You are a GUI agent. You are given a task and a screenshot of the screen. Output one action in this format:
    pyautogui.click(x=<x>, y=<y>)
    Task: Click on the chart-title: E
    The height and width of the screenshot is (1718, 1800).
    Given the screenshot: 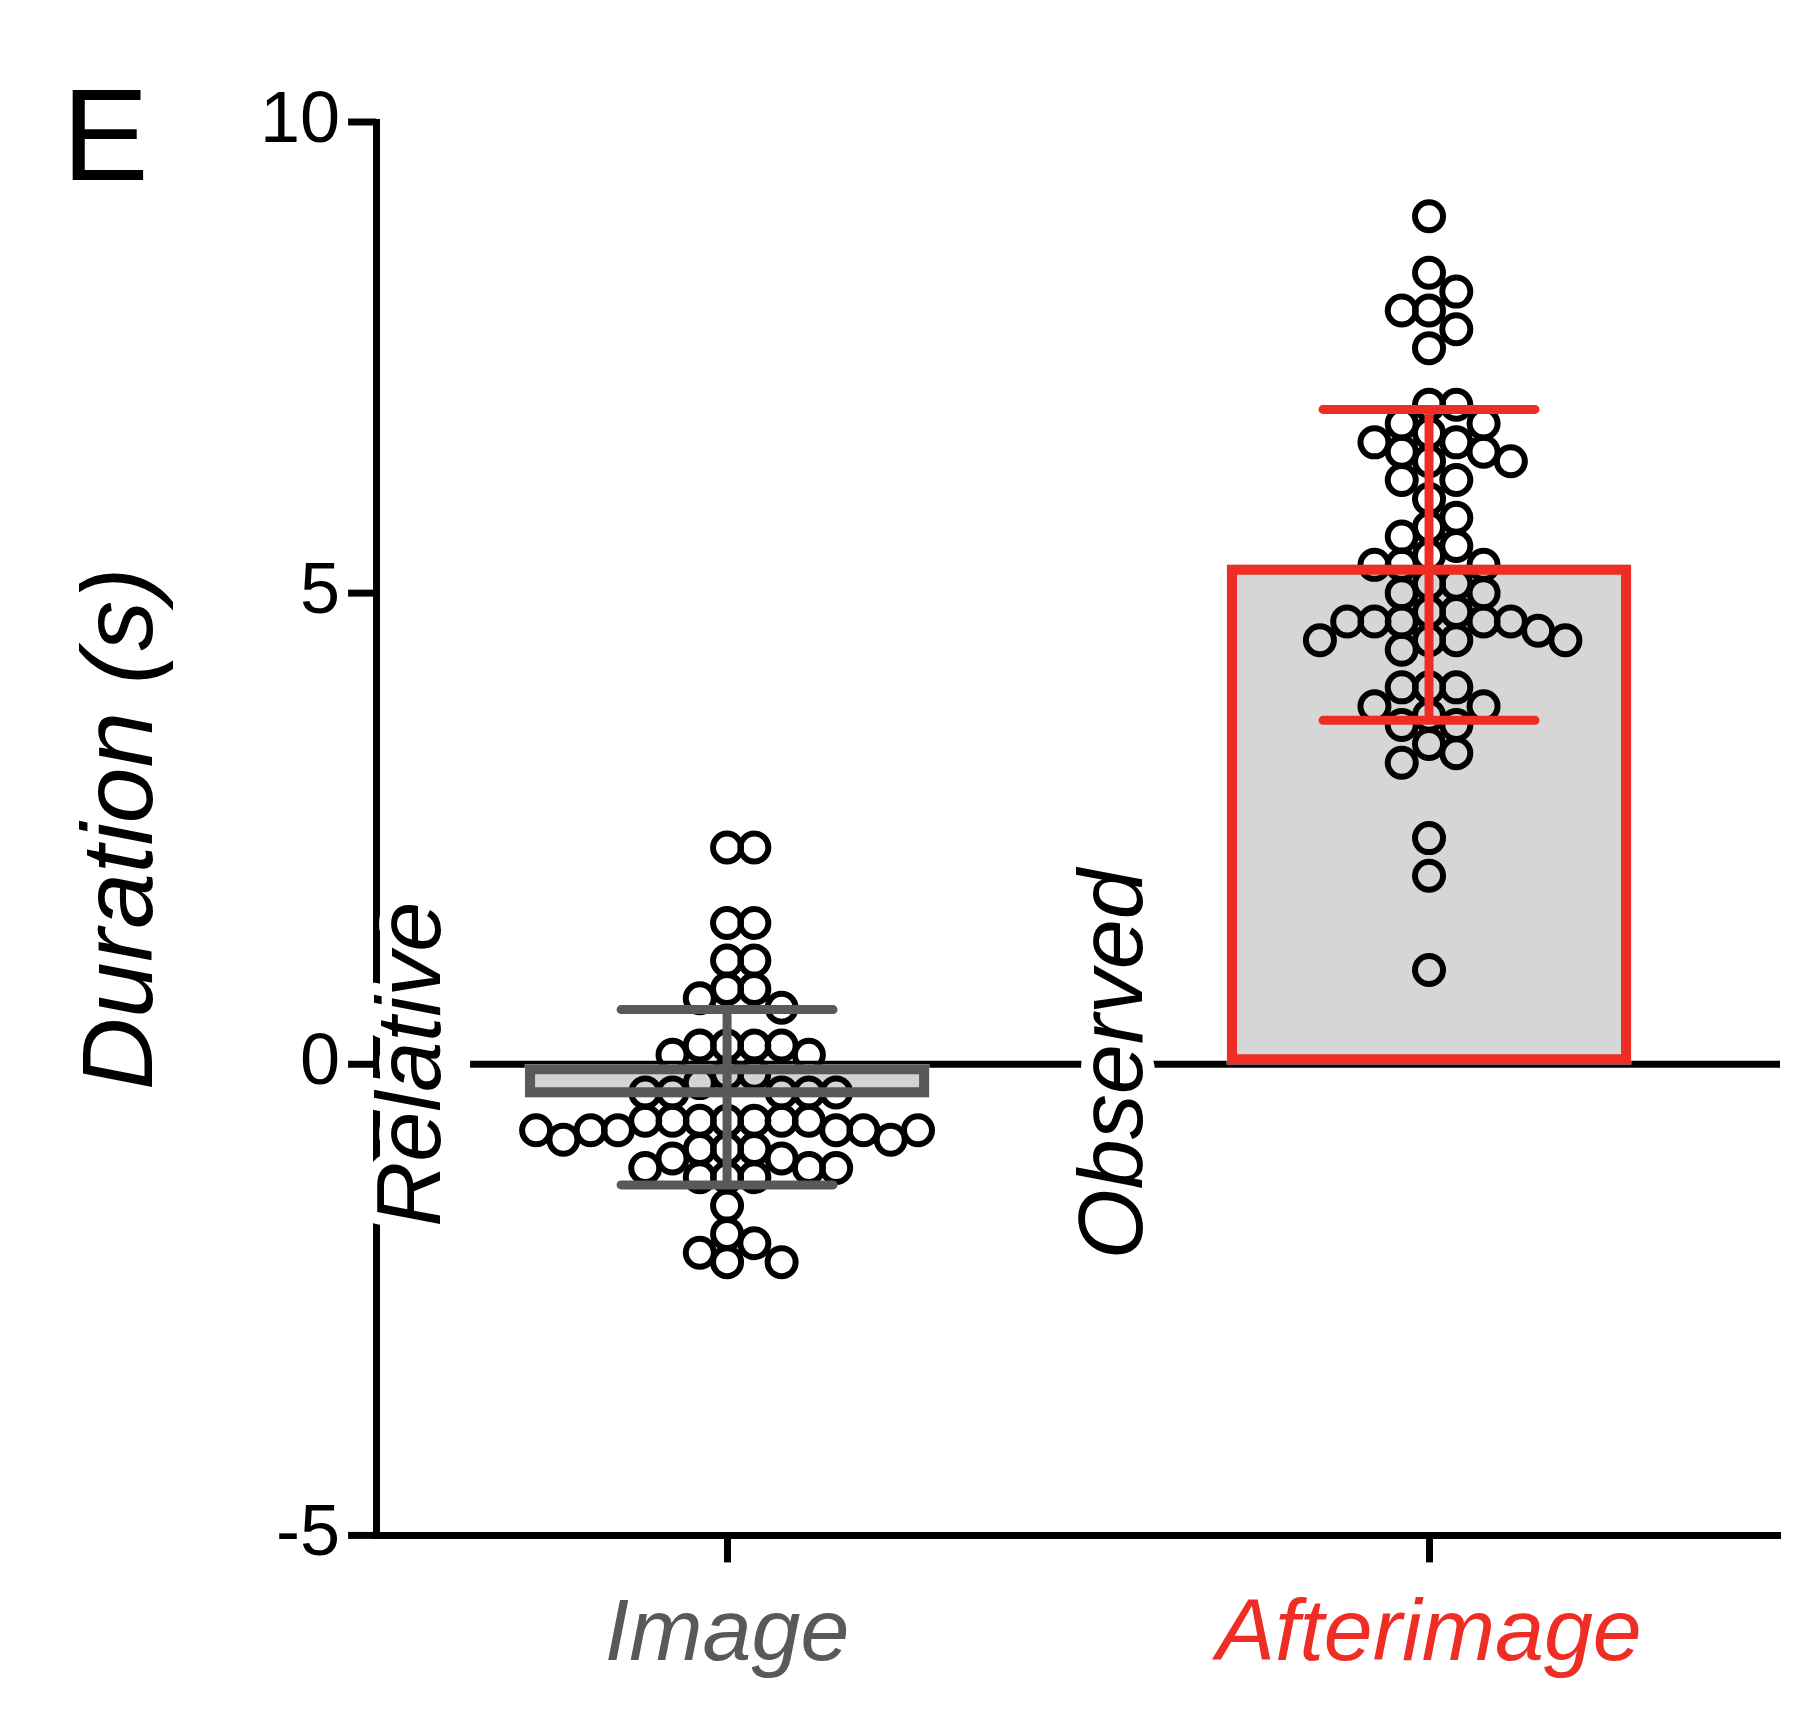 What is the action you would take?
    pyautogui.click(x=105, y=135)
    